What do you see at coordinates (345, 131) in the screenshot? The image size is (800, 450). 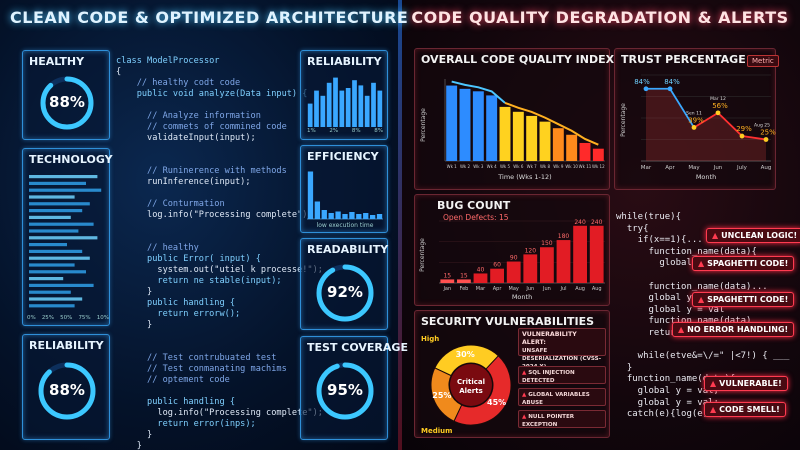 I see `reliability-axis: 1% 2% 8% 8%` at bounding box center [345, 131].